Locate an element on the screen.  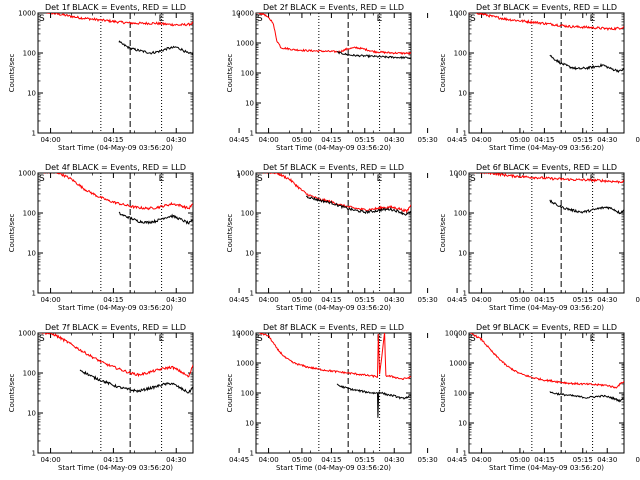
chart-title: Det 6f BLACK = Events, RED = LLD is located at coordinates (546, 167).